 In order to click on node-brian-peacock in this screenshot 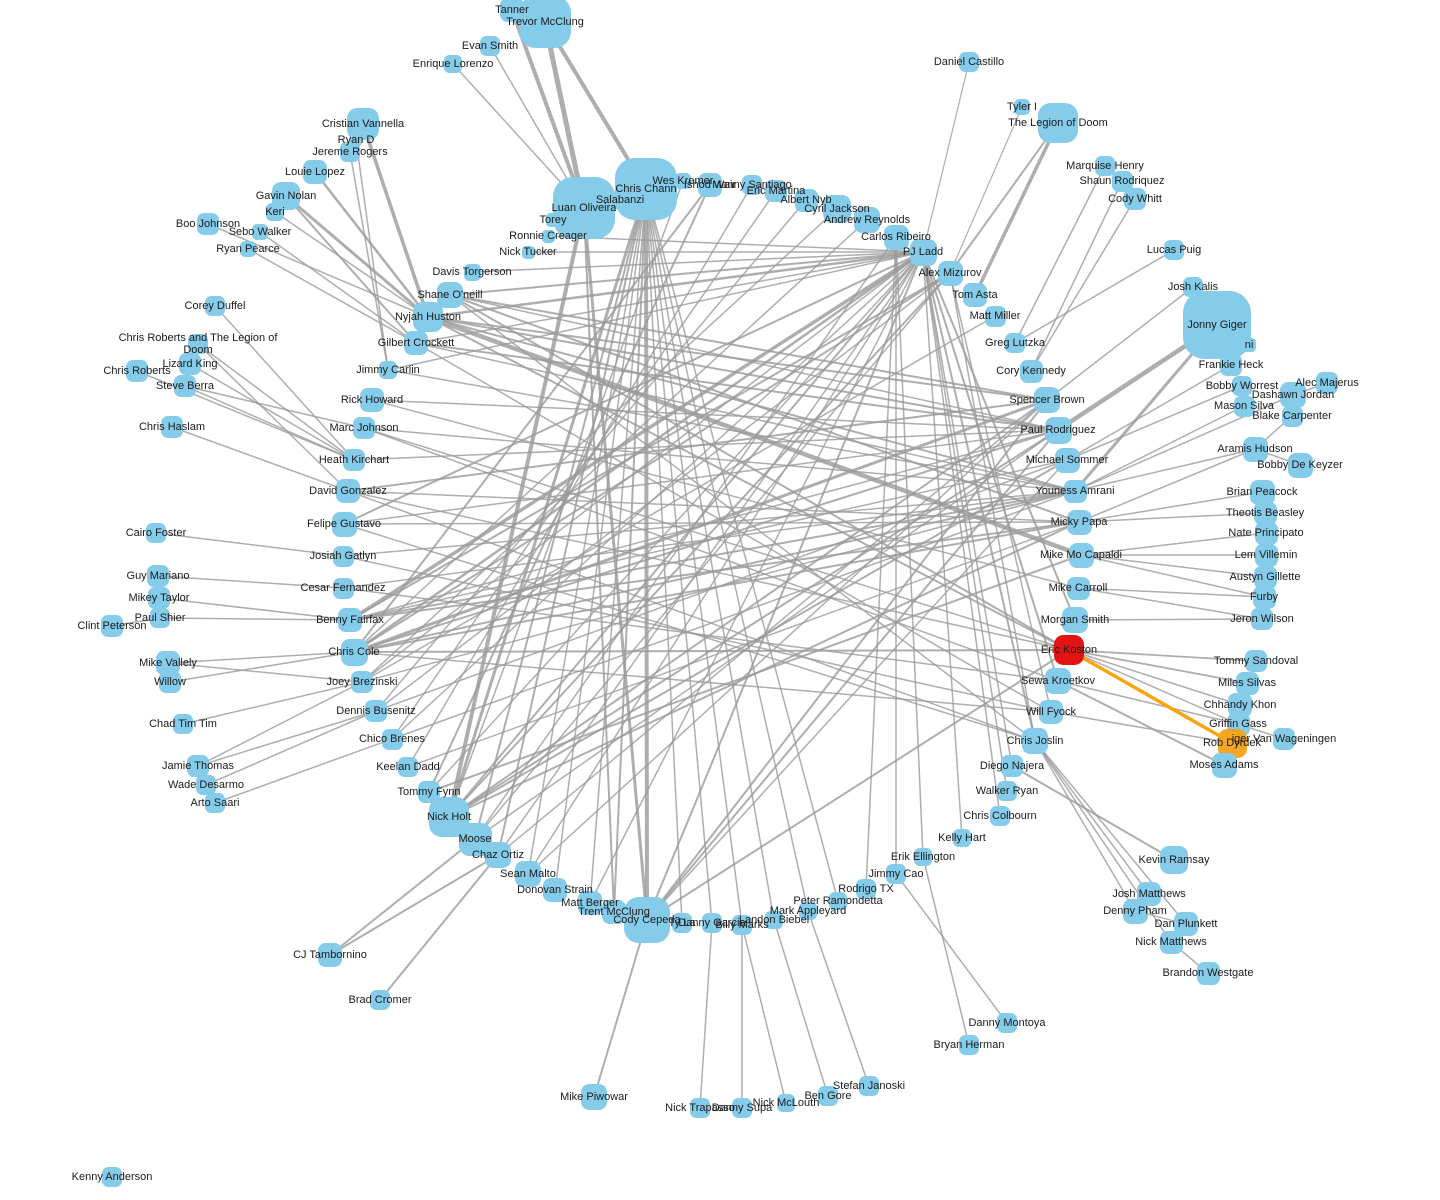, I will do `click(1262, 492)`.